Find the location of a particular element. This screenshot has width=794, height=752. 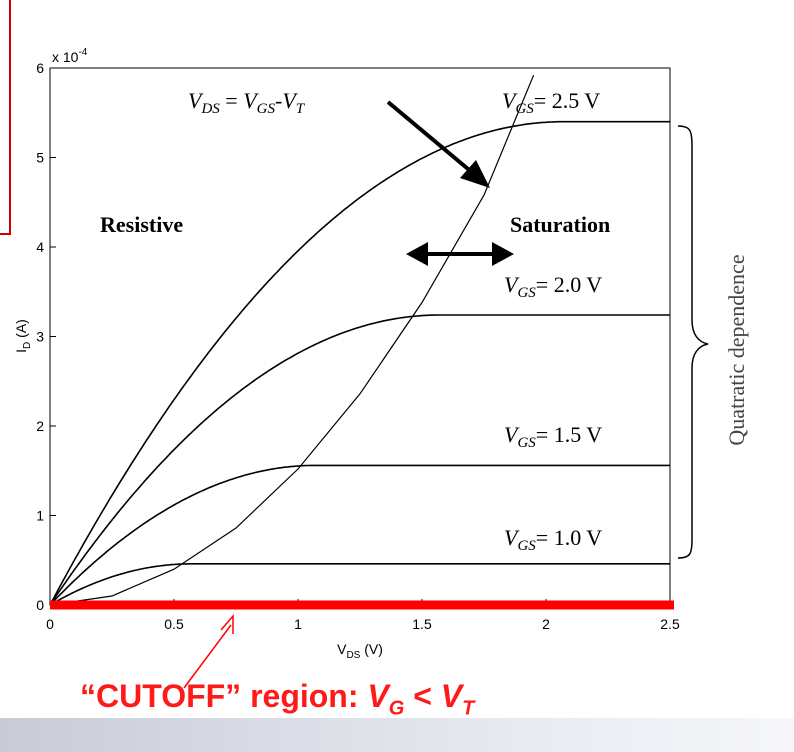

x-axis-label-symbol: V is located at coordinates (342, 649).